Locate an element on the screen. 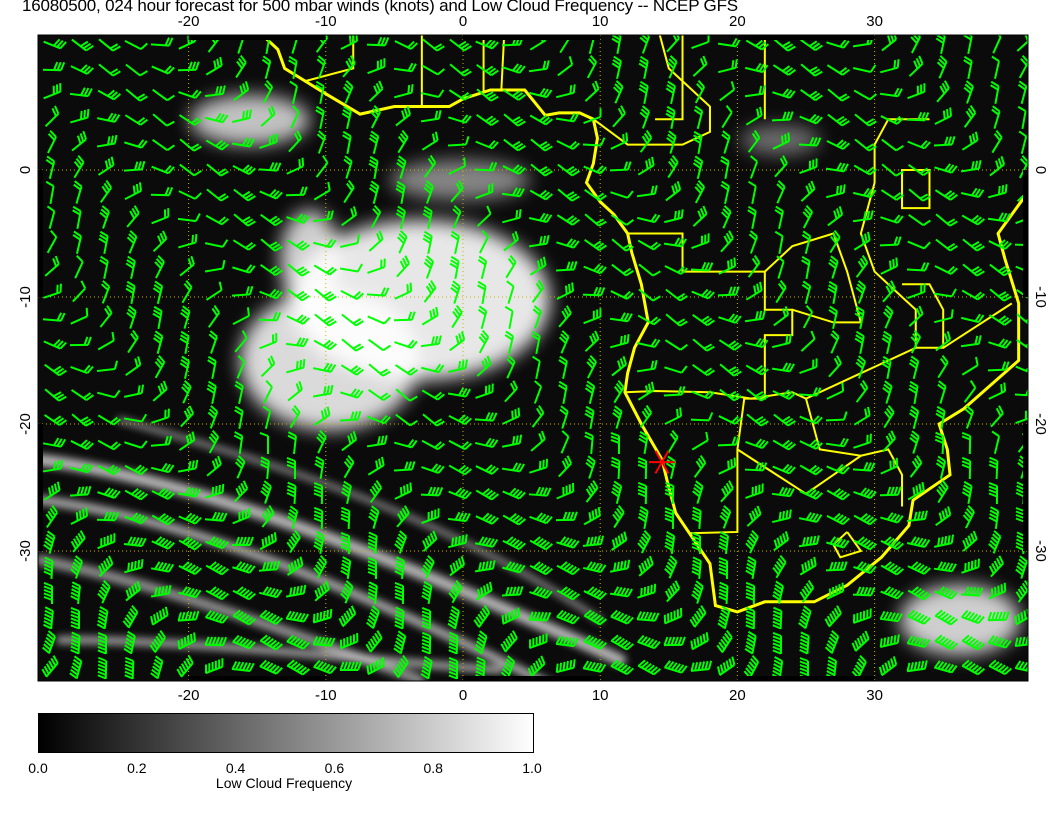 The image size is (1056, 816). lat-tick-right: -30 is located at coordinates (1040, 551).